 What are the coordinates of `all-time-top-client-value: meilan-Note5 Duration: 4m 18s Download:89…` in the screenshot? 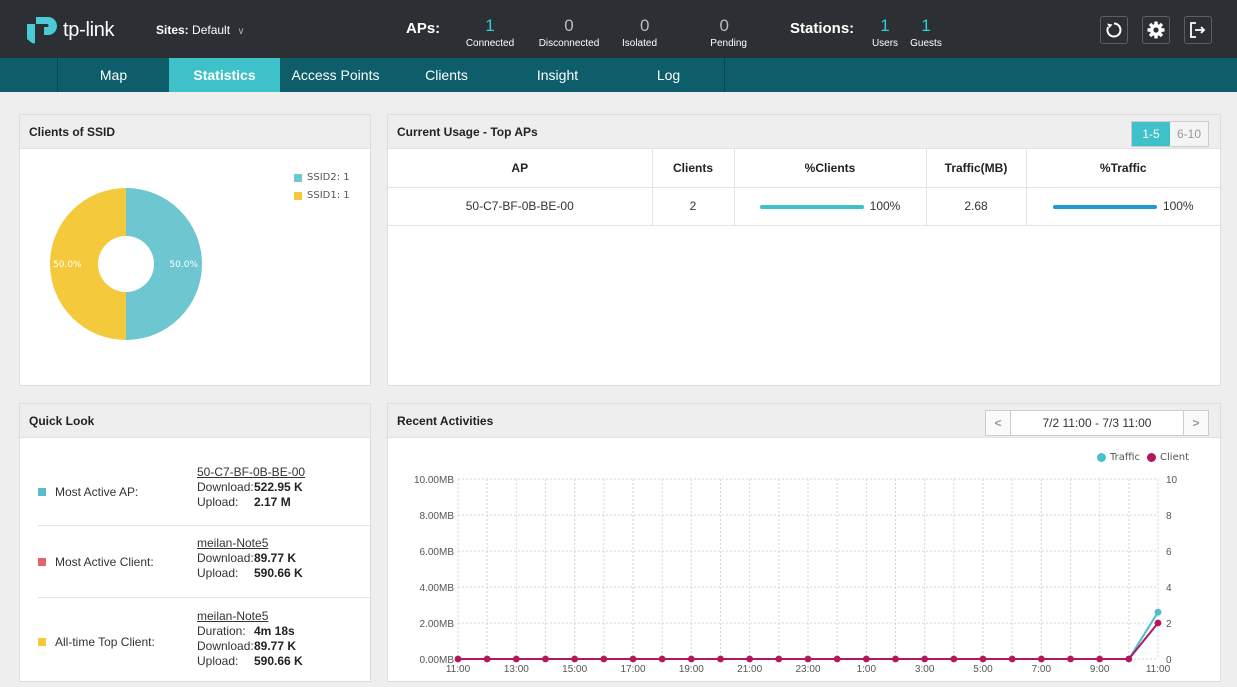 It's located at (250, 639).